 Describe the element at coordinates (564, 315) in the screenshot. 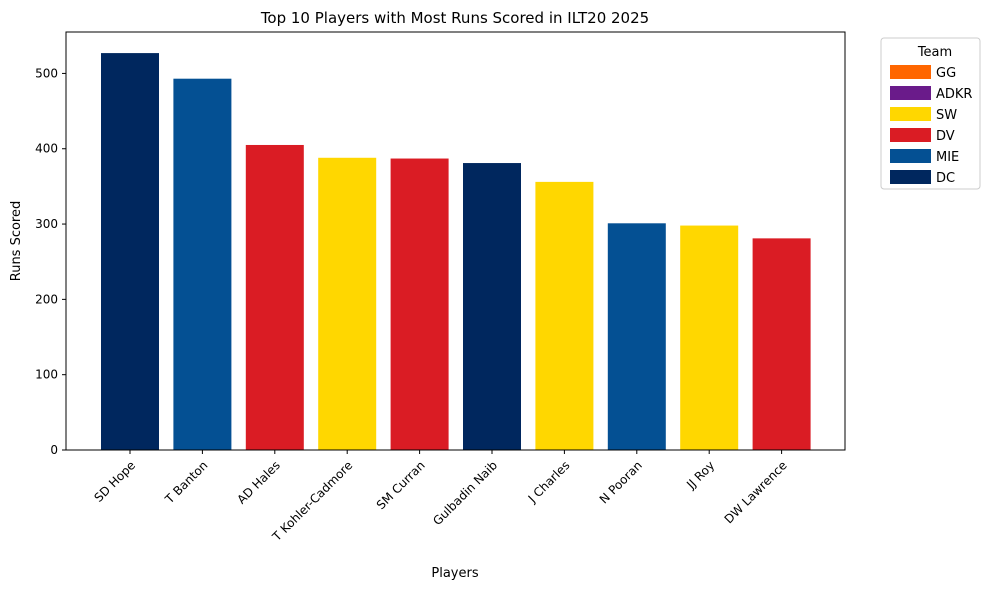

I see `bar-j-charles` at that location.